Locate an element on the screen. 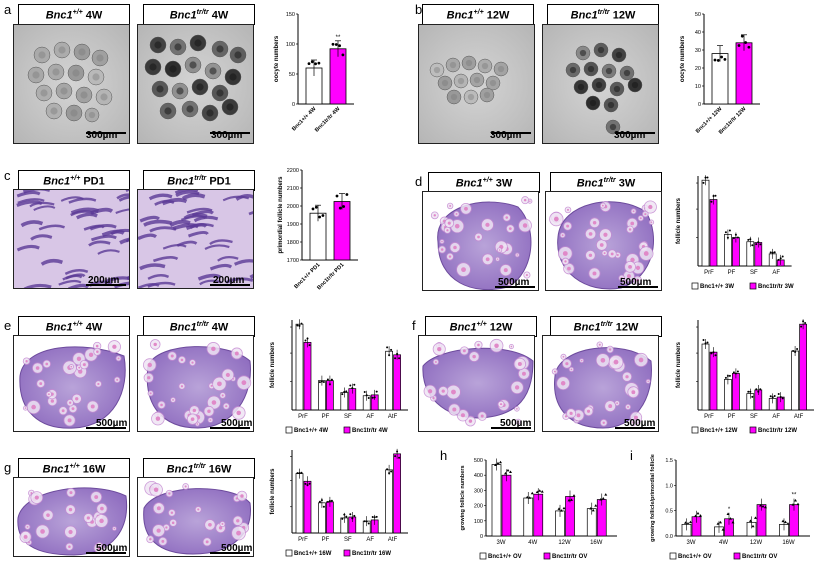 Image resolution: width=821 pixels, height=563 pixels. scale-f-wt: 500µm is located at coordinates (516, 423).